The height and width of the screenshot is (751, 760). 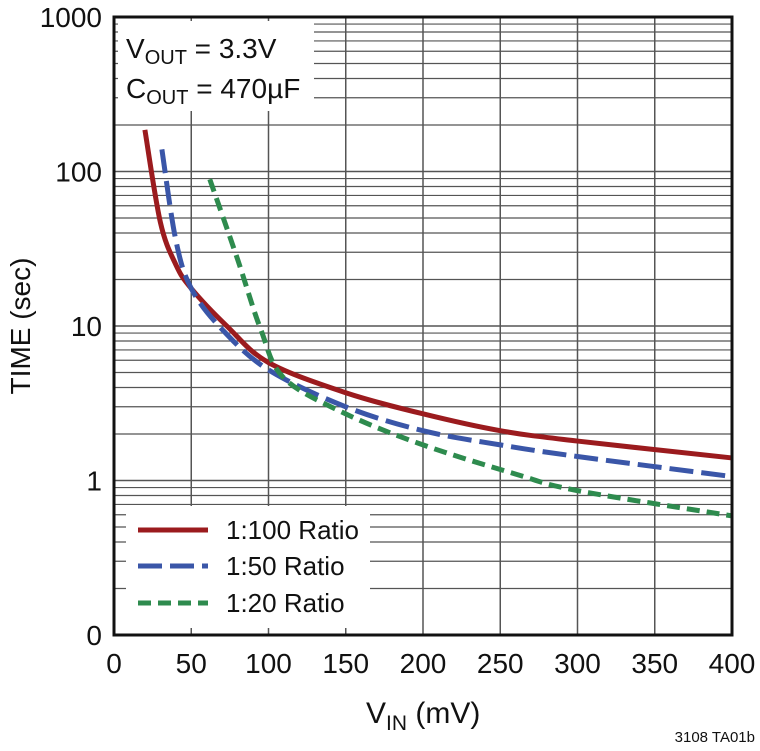 I want to click on footnote: 3108 TA01b, so click(x=715, y=737).